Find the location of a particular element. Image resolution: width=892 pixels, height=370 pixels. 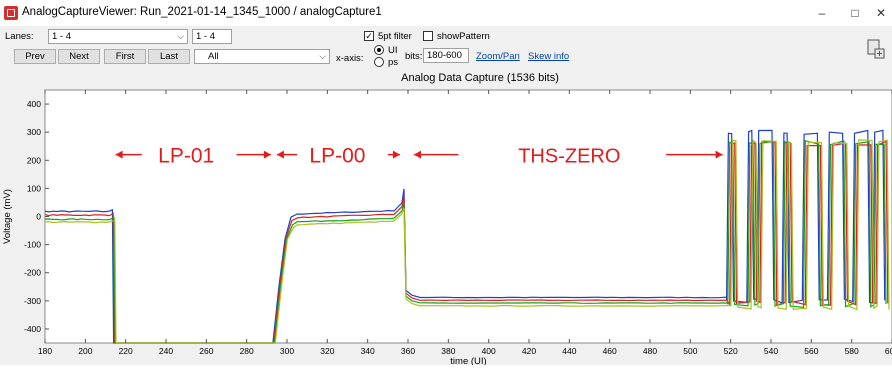

annotation-label: THS-ZERO is located at coordinates (569, 157).